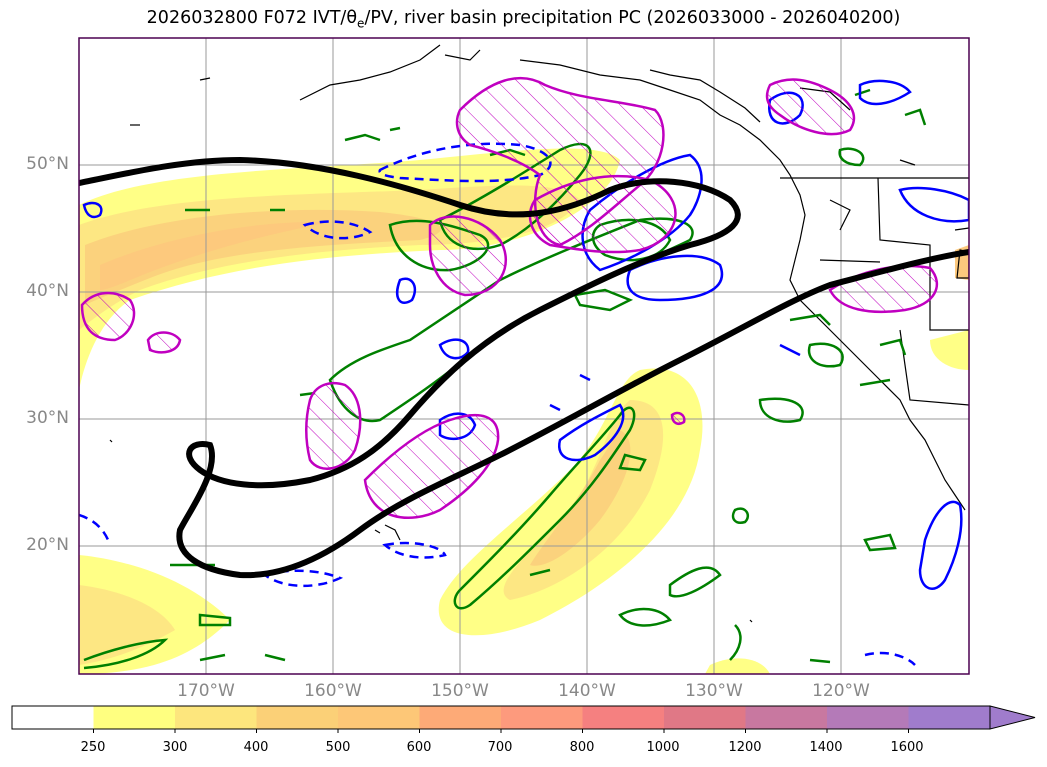  I want to click on title-theta: θ, so click(352, 18).